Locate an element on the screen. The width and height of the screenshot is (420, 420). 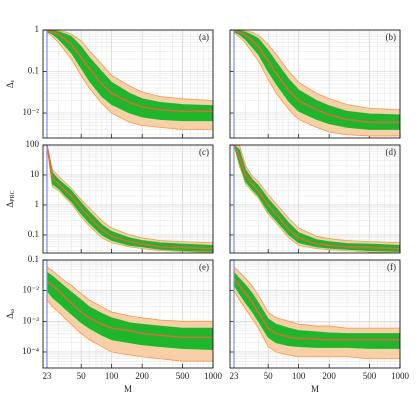
panel-label: (f) is located at coordinates (391, 267).